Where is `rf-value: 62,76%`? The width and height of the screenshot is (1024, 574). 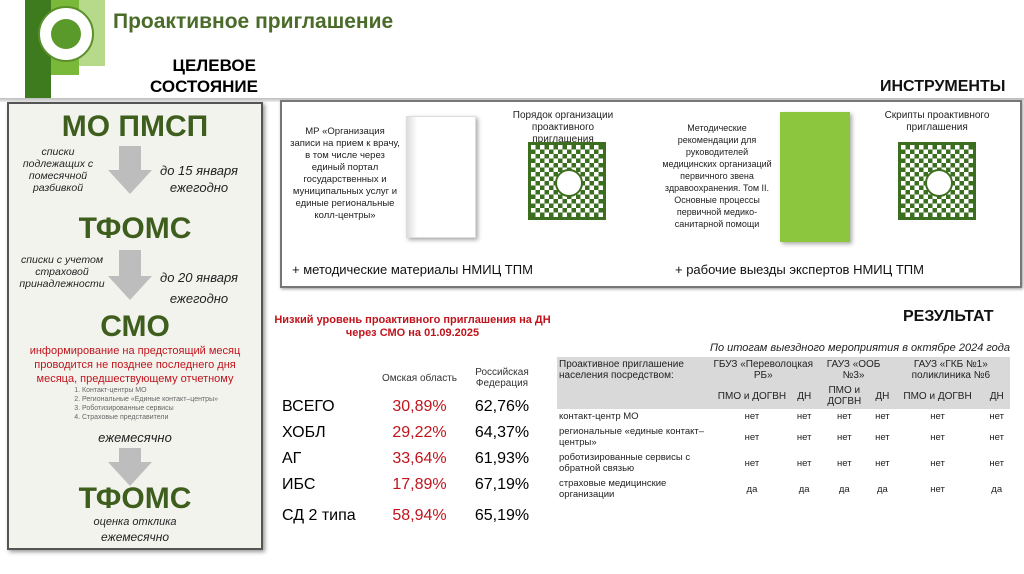
rf-value: 62,76% is located at coordinates (502, 406).